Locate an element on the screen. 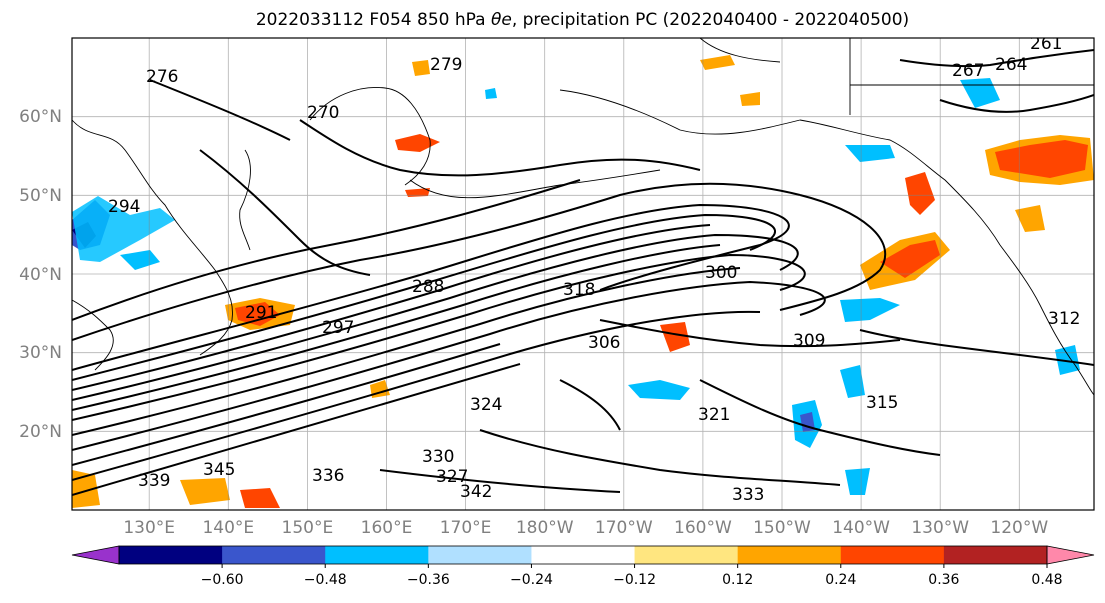  contour-label: 261 is located at coordinates (1046, 44).